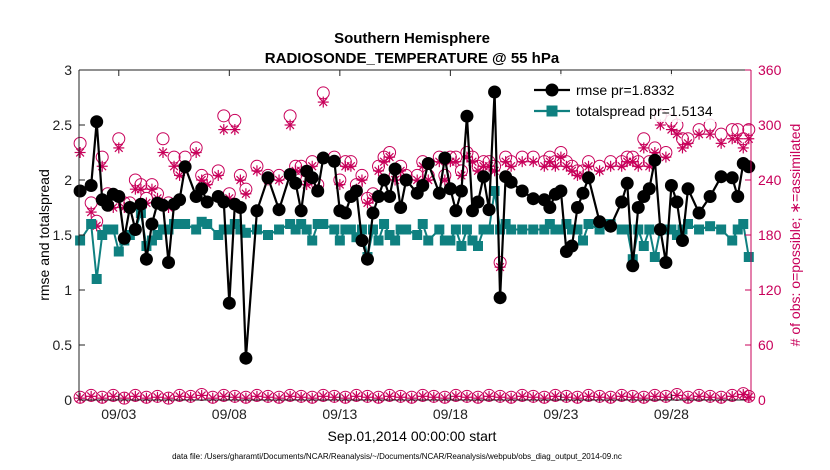  Describe the element at coordinates (412, 38) in the screenshot. I see `chart-title: Southern Hemisphere` at that location.